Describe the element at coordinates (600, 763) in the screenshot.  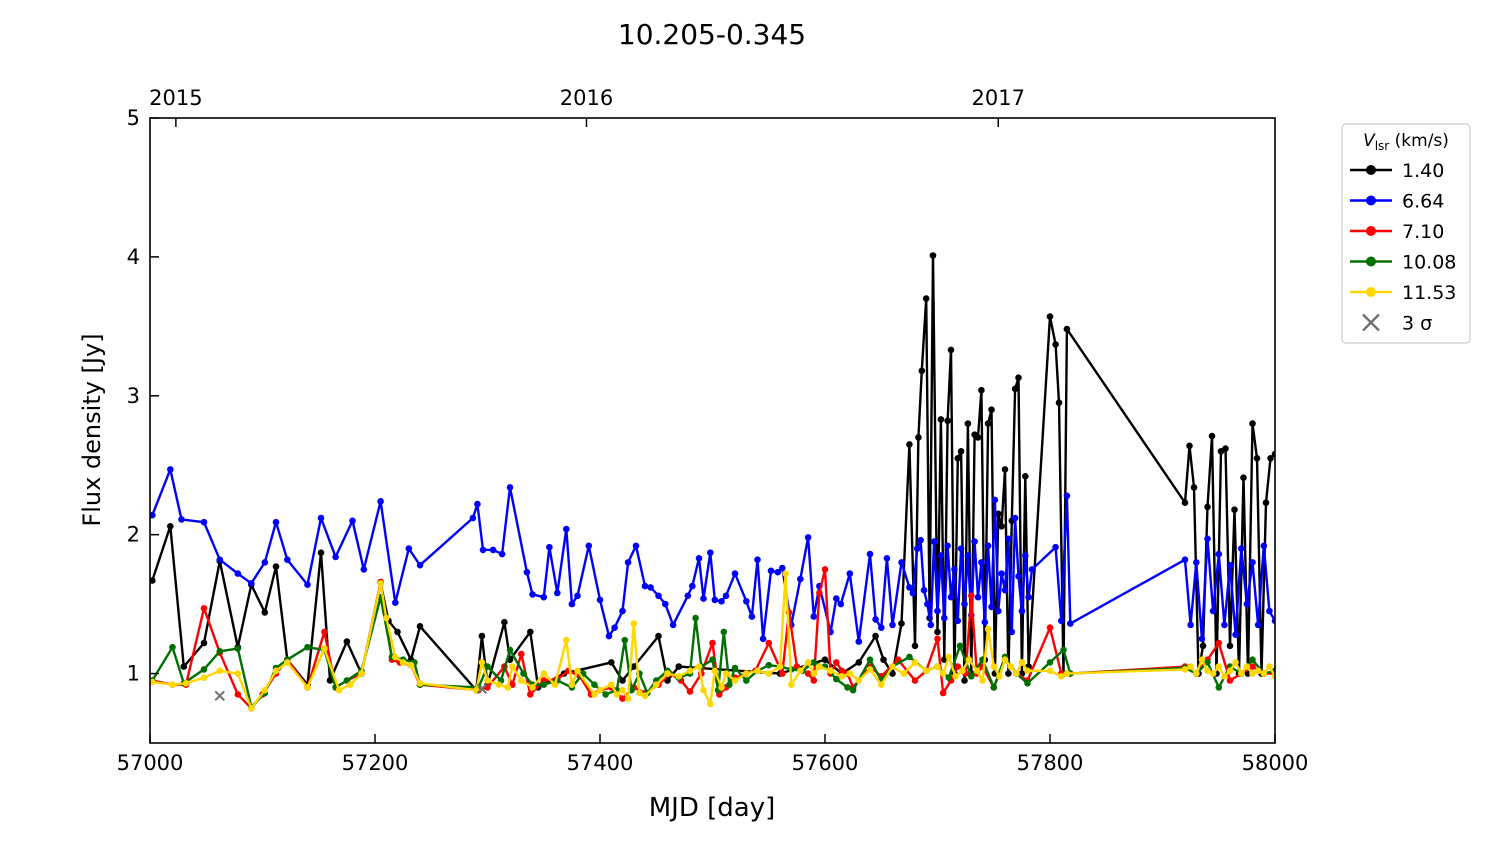
I see `x-tick-label: 57400` at that location.